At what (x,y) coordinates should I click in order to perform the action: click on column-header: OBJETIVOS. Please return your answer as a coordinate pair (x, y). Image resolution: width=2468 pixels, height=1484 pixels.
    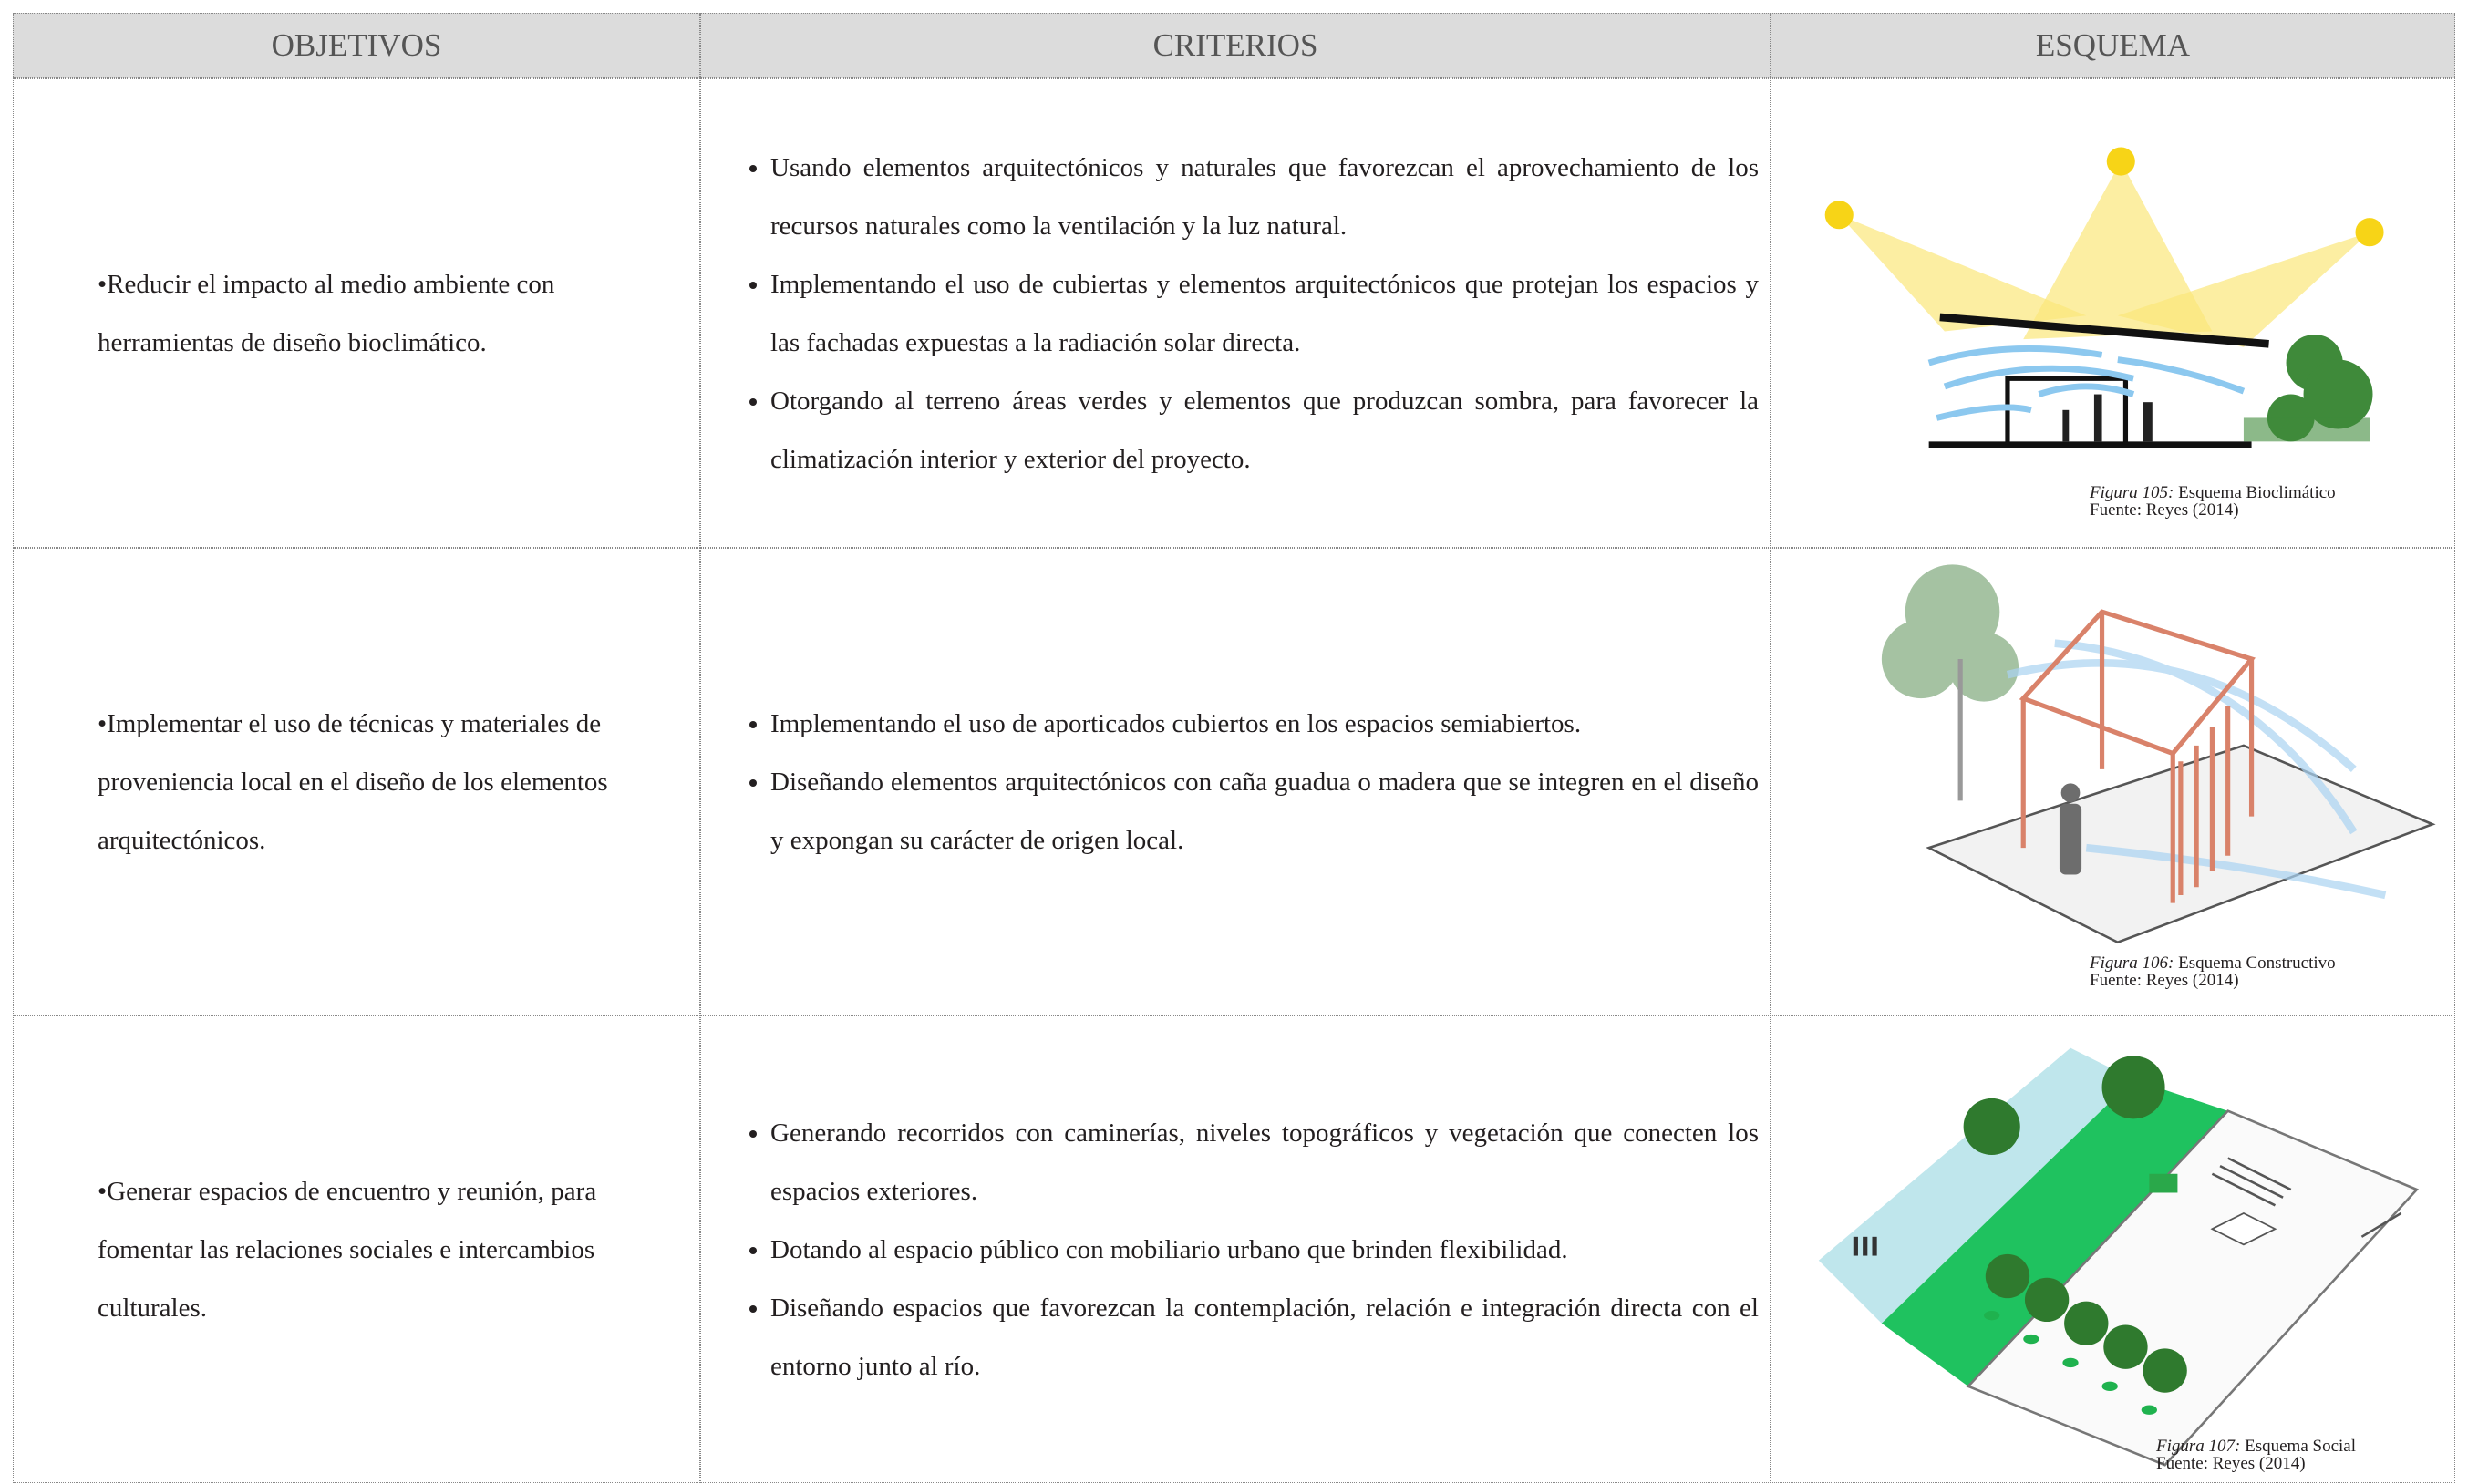
    Looking at the image, I should click on (356, 45).